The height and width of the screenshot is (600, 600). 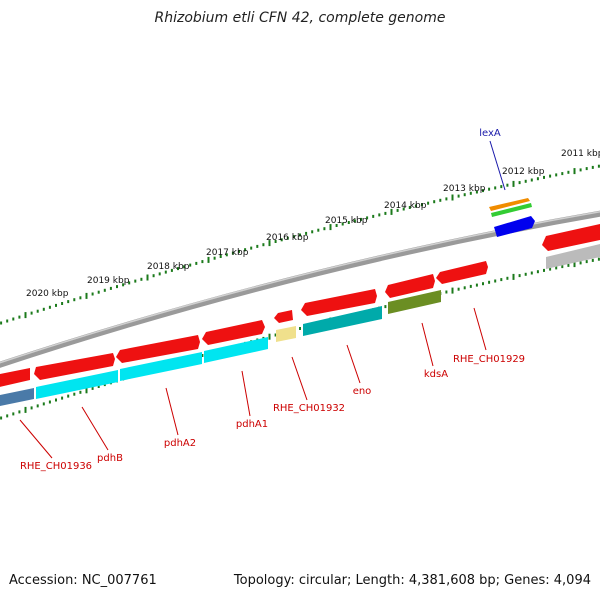 I want to click on gene-label-pdha1: pdhA1, so click(x=252, y=424).